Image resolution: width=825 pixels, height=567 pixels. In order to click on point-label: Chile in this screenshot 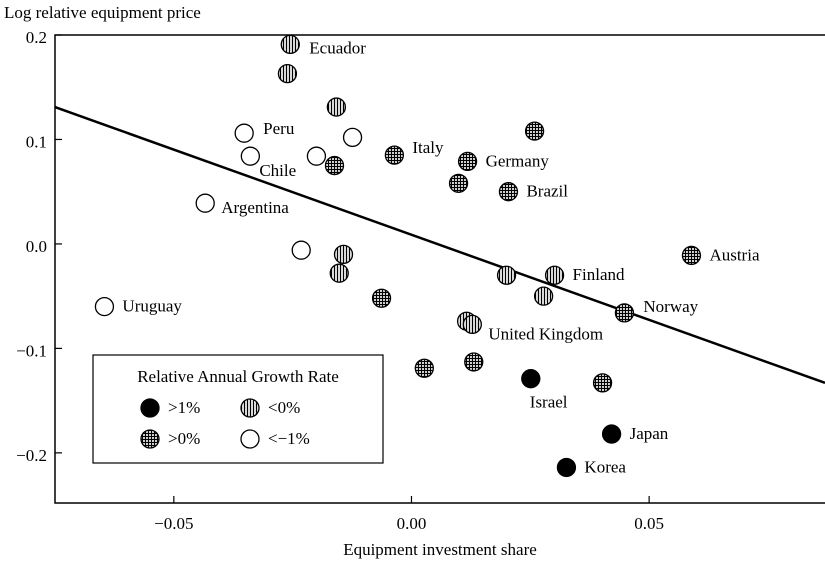, I will do `click(277, 170)`.